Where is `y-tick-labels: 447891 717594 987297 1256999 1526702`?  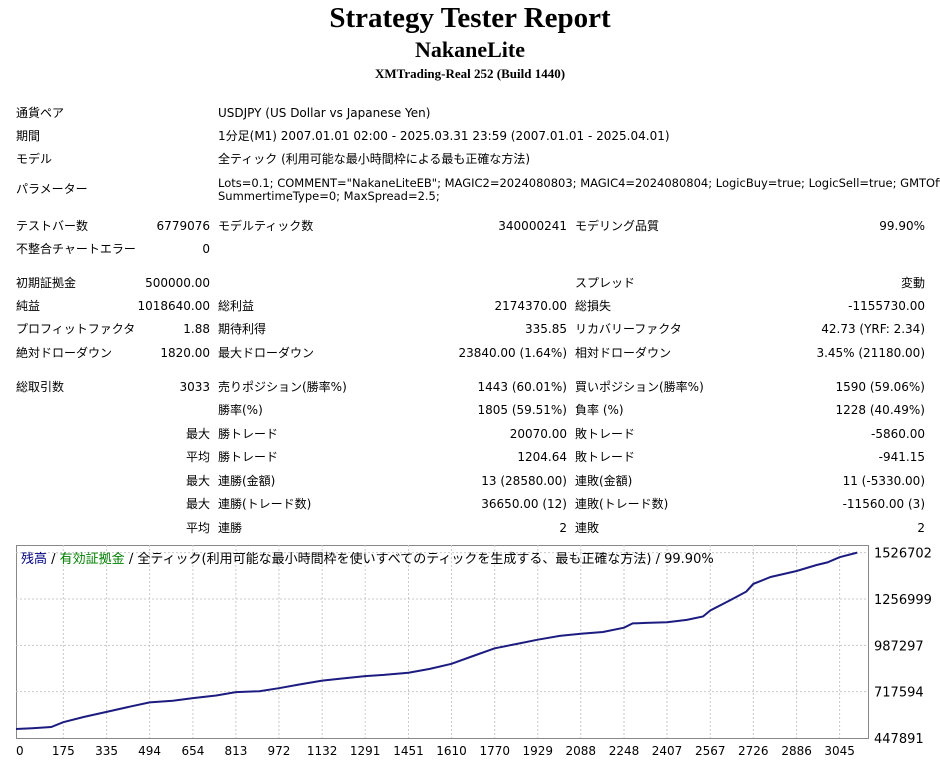 y-tick-labels: 447891 717594 987297 1256999 1526702 is located at coordinates (903, 647).